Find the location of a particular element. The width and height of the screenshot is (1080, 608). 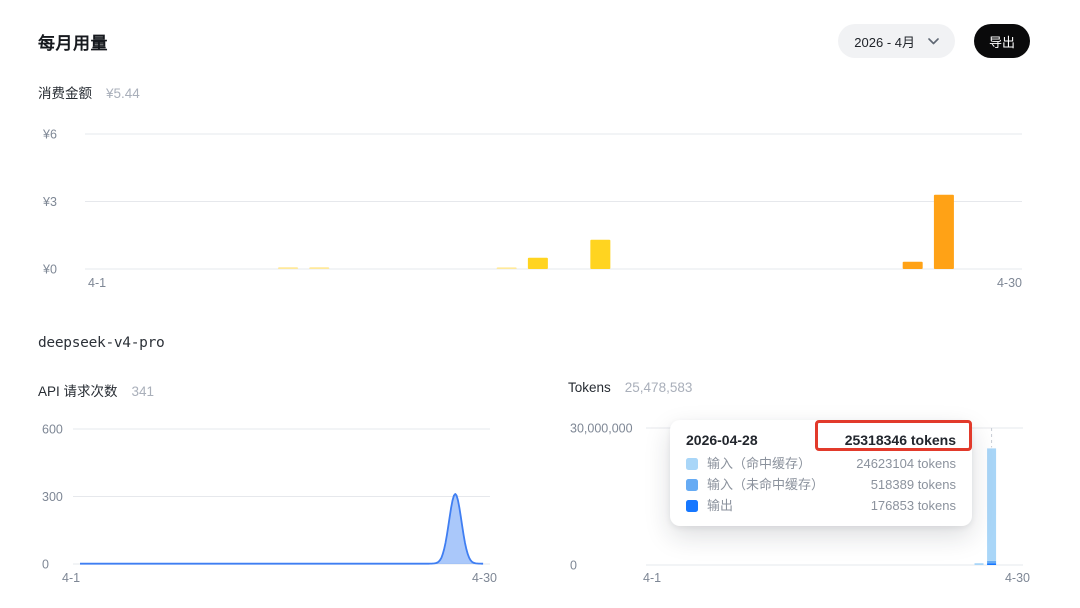

series-value: 176853 tokens is located at coordinates (913, 505).